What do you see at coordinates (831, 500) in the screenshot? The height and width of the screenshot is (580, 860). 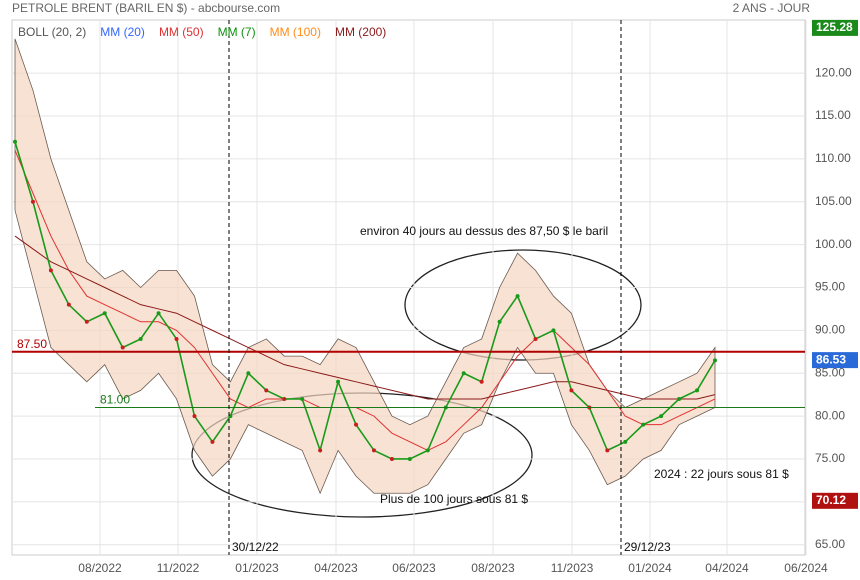 I see `price-tag-label: 70.12` at bounding box center [831, 500].